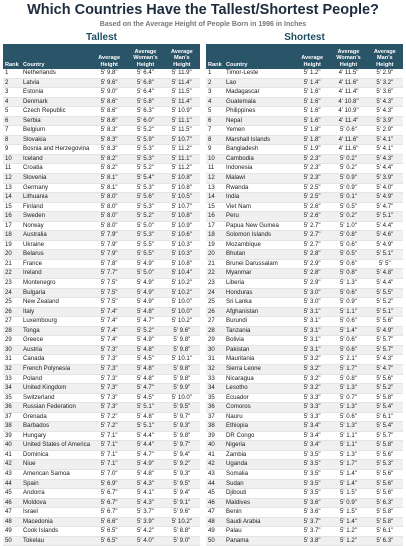 This screenshot has width=406, height=546. I want to click on table-cell: 5' 8.6", so click(109, 121).